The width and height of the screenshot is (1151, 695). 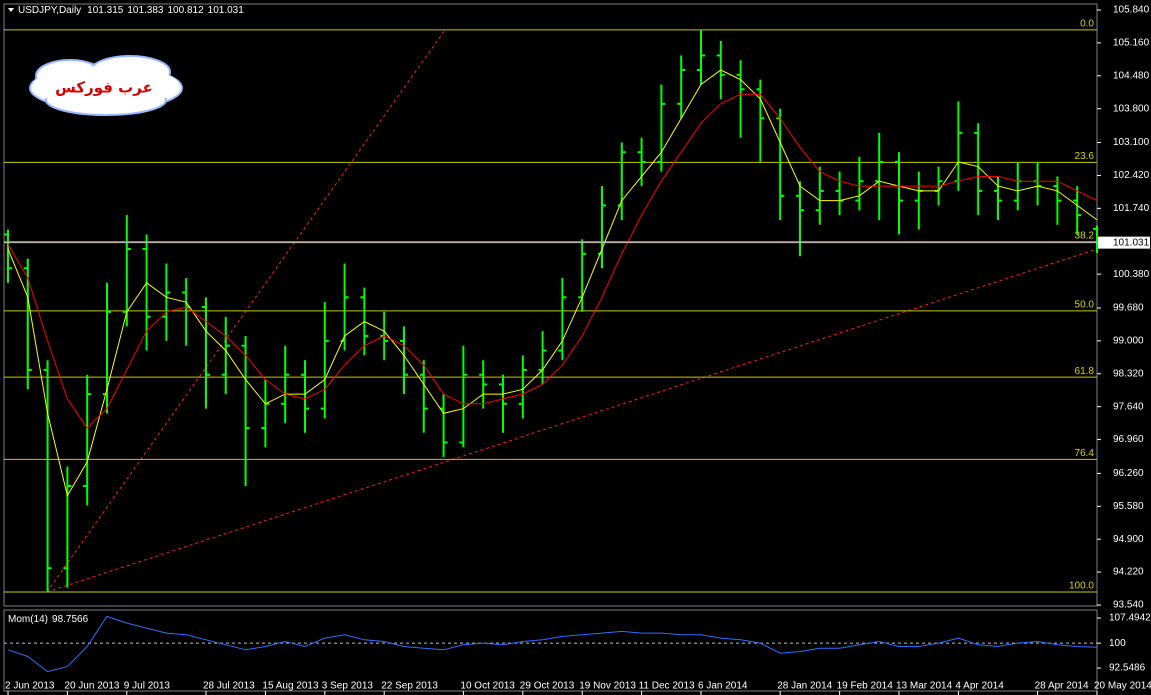 I want to click on current-price-box, so click(x=1124, y=242).